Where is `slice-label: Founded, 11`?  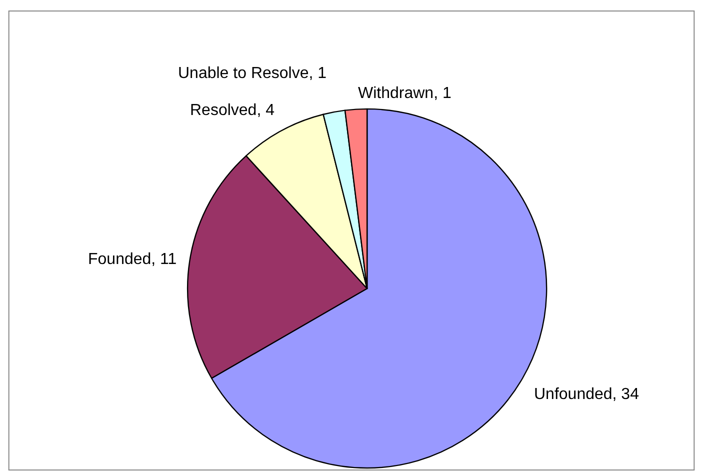
slice-label: Founded, 11 is located at coordinates (132, 259).